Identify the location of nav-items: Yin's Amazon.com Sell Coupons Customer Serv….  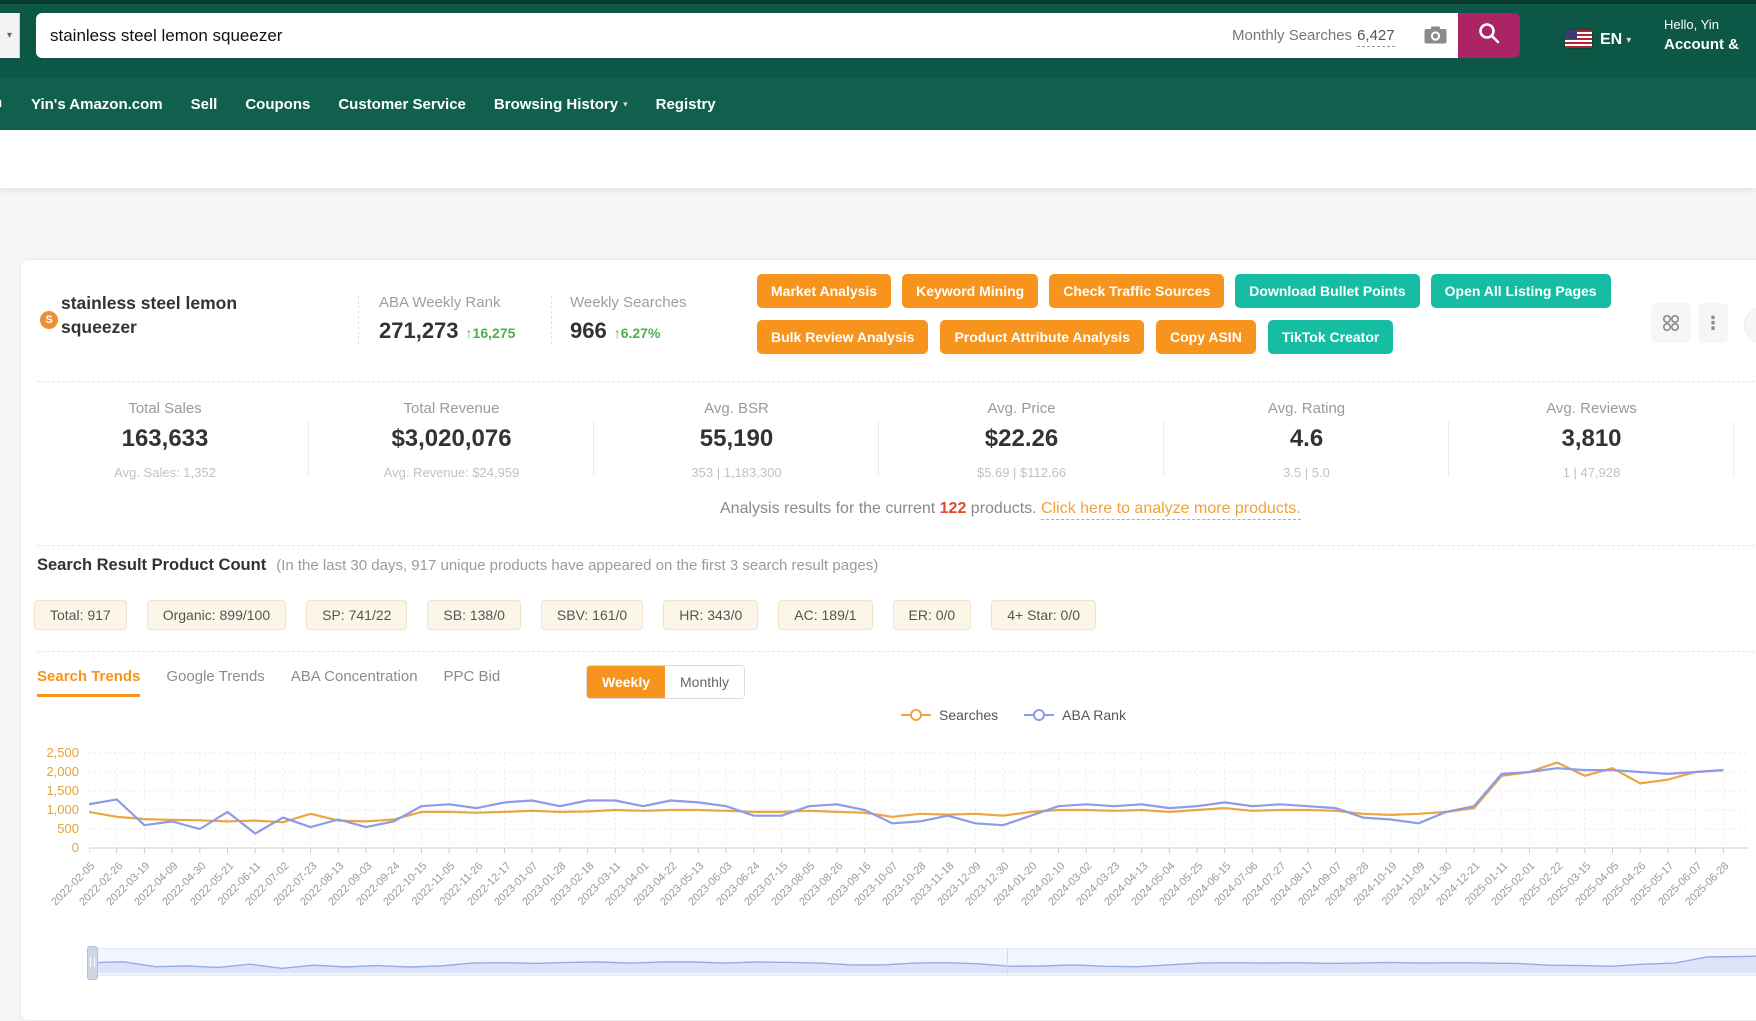
(373, 104).